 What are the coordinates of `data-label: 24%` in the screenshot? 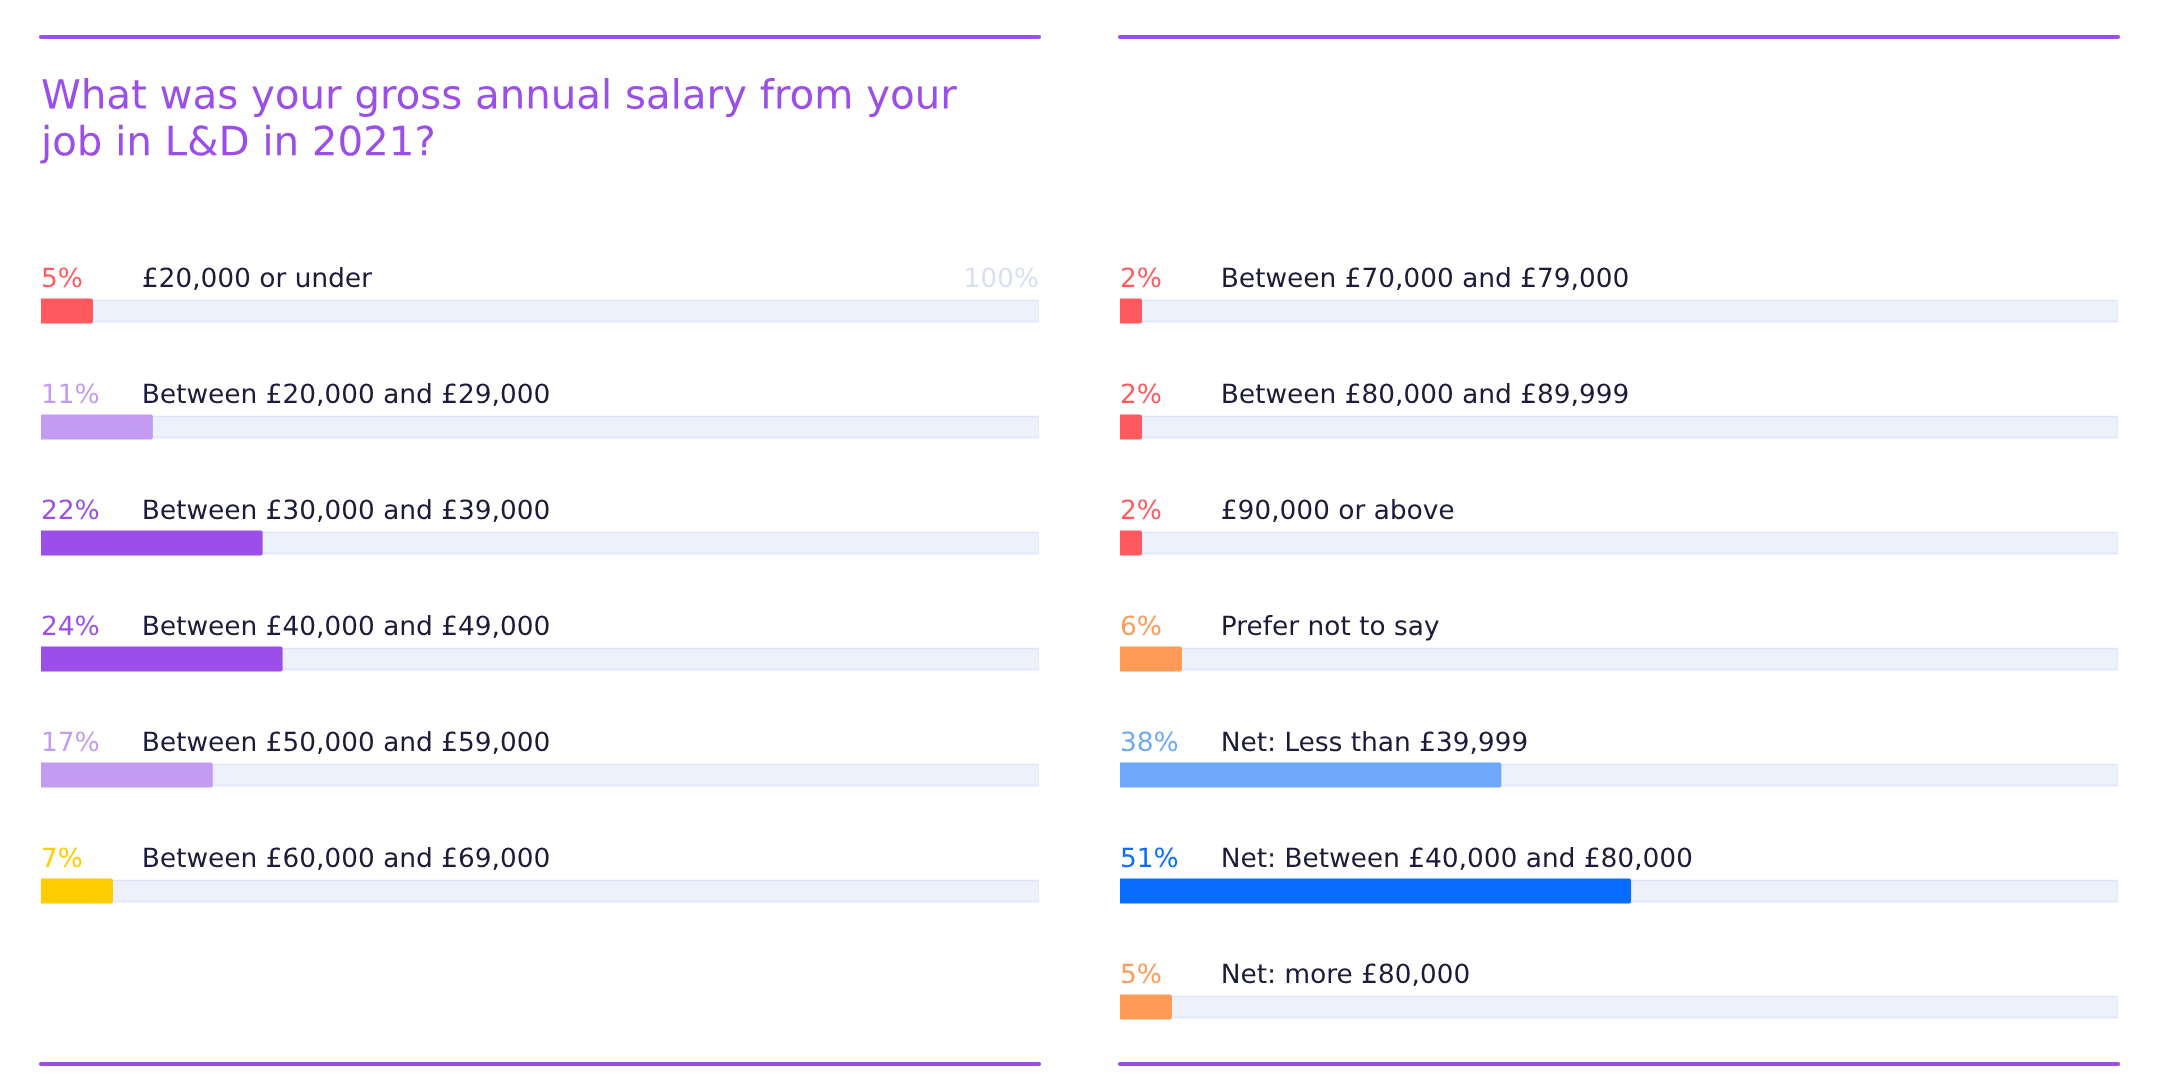 It's located at (70, 625).